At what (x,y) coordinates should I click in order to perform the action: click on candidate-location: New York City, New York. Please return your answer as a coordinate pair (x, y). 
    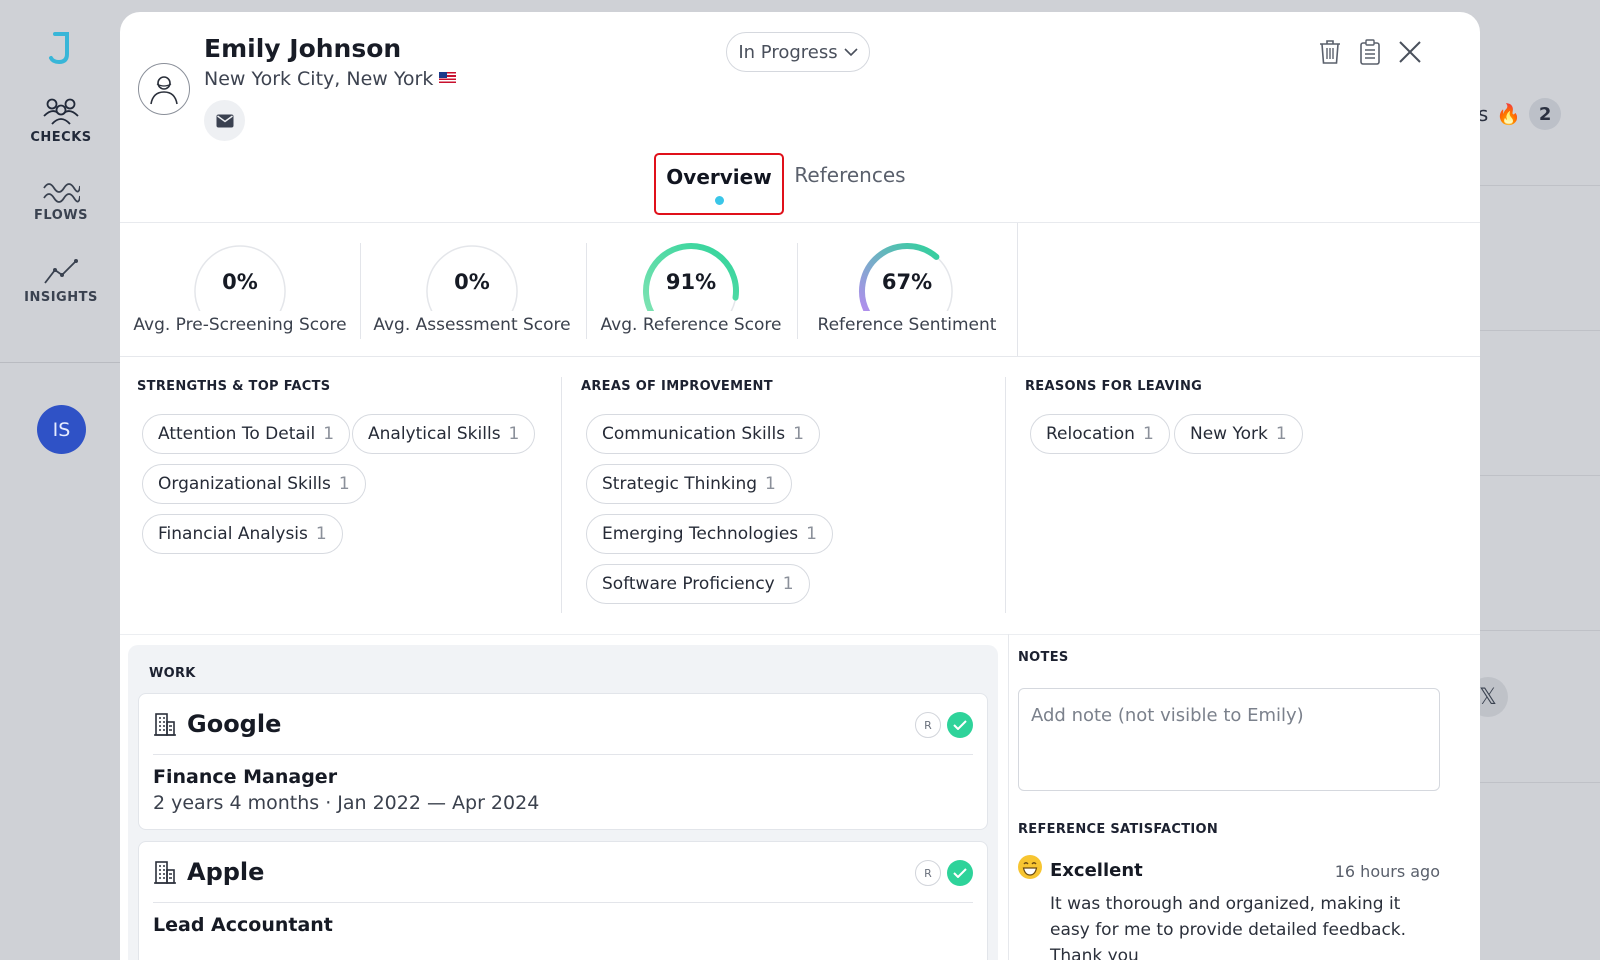
    Looking at the image, I should click on (330, 79).